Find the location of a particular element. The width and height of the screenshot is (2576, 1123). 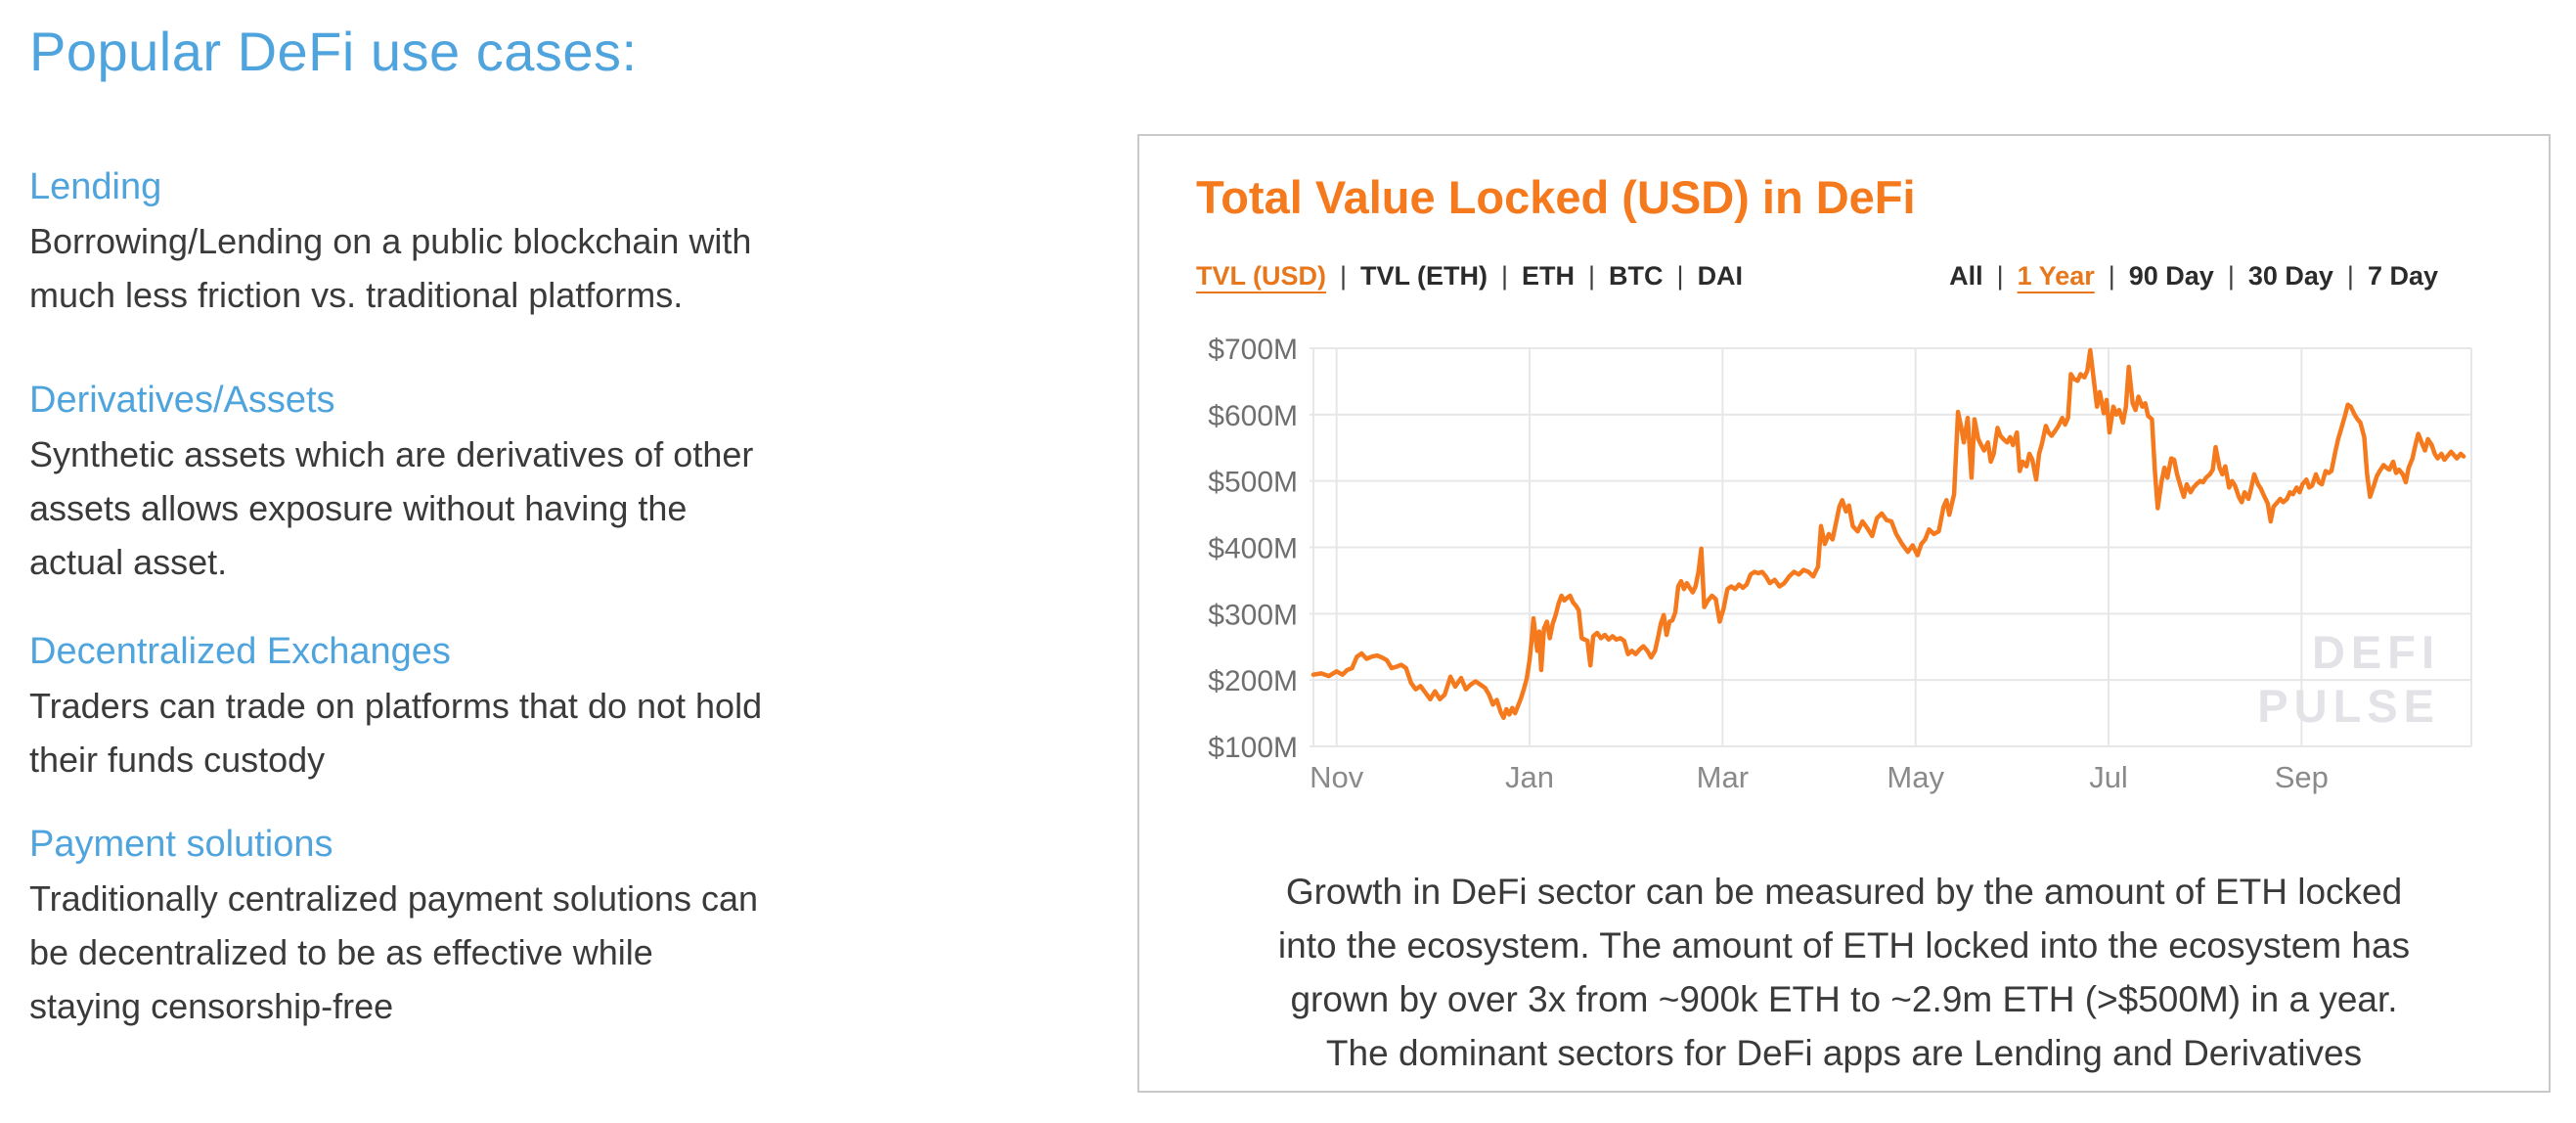

use-case-heading: Payment solutions is located at coordinates (181, 845).